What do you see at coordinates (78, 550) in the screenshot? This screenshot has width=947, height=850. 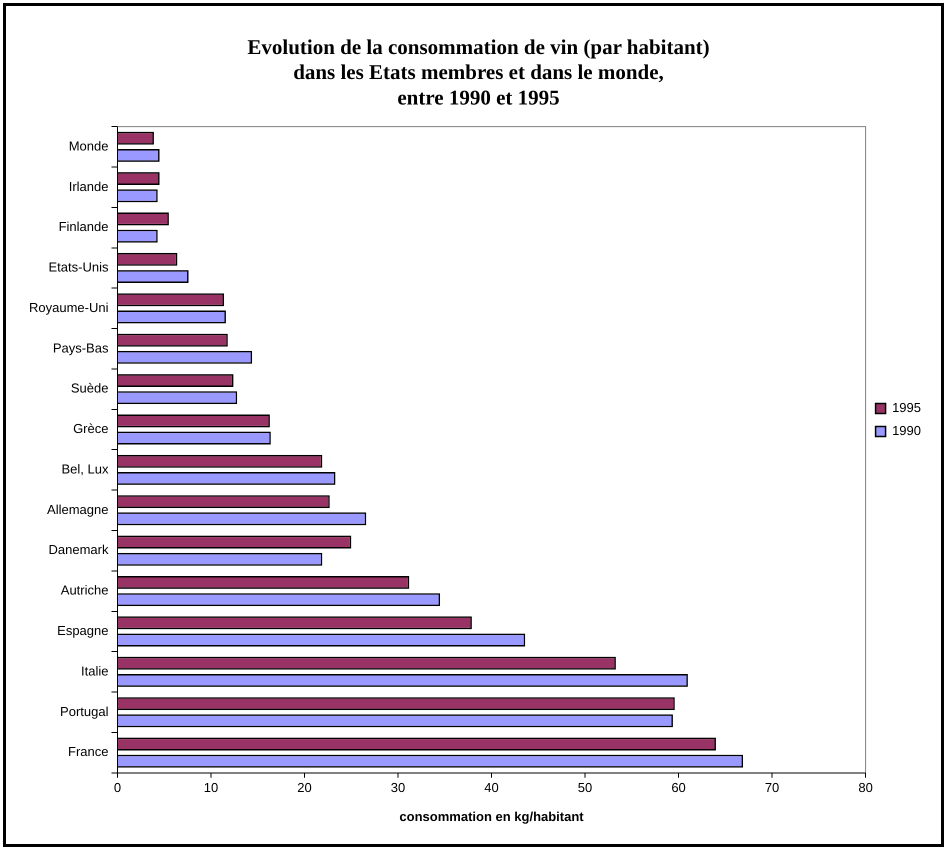 I see `y-tick-label: Danemark` at bounding box center [78, 550].